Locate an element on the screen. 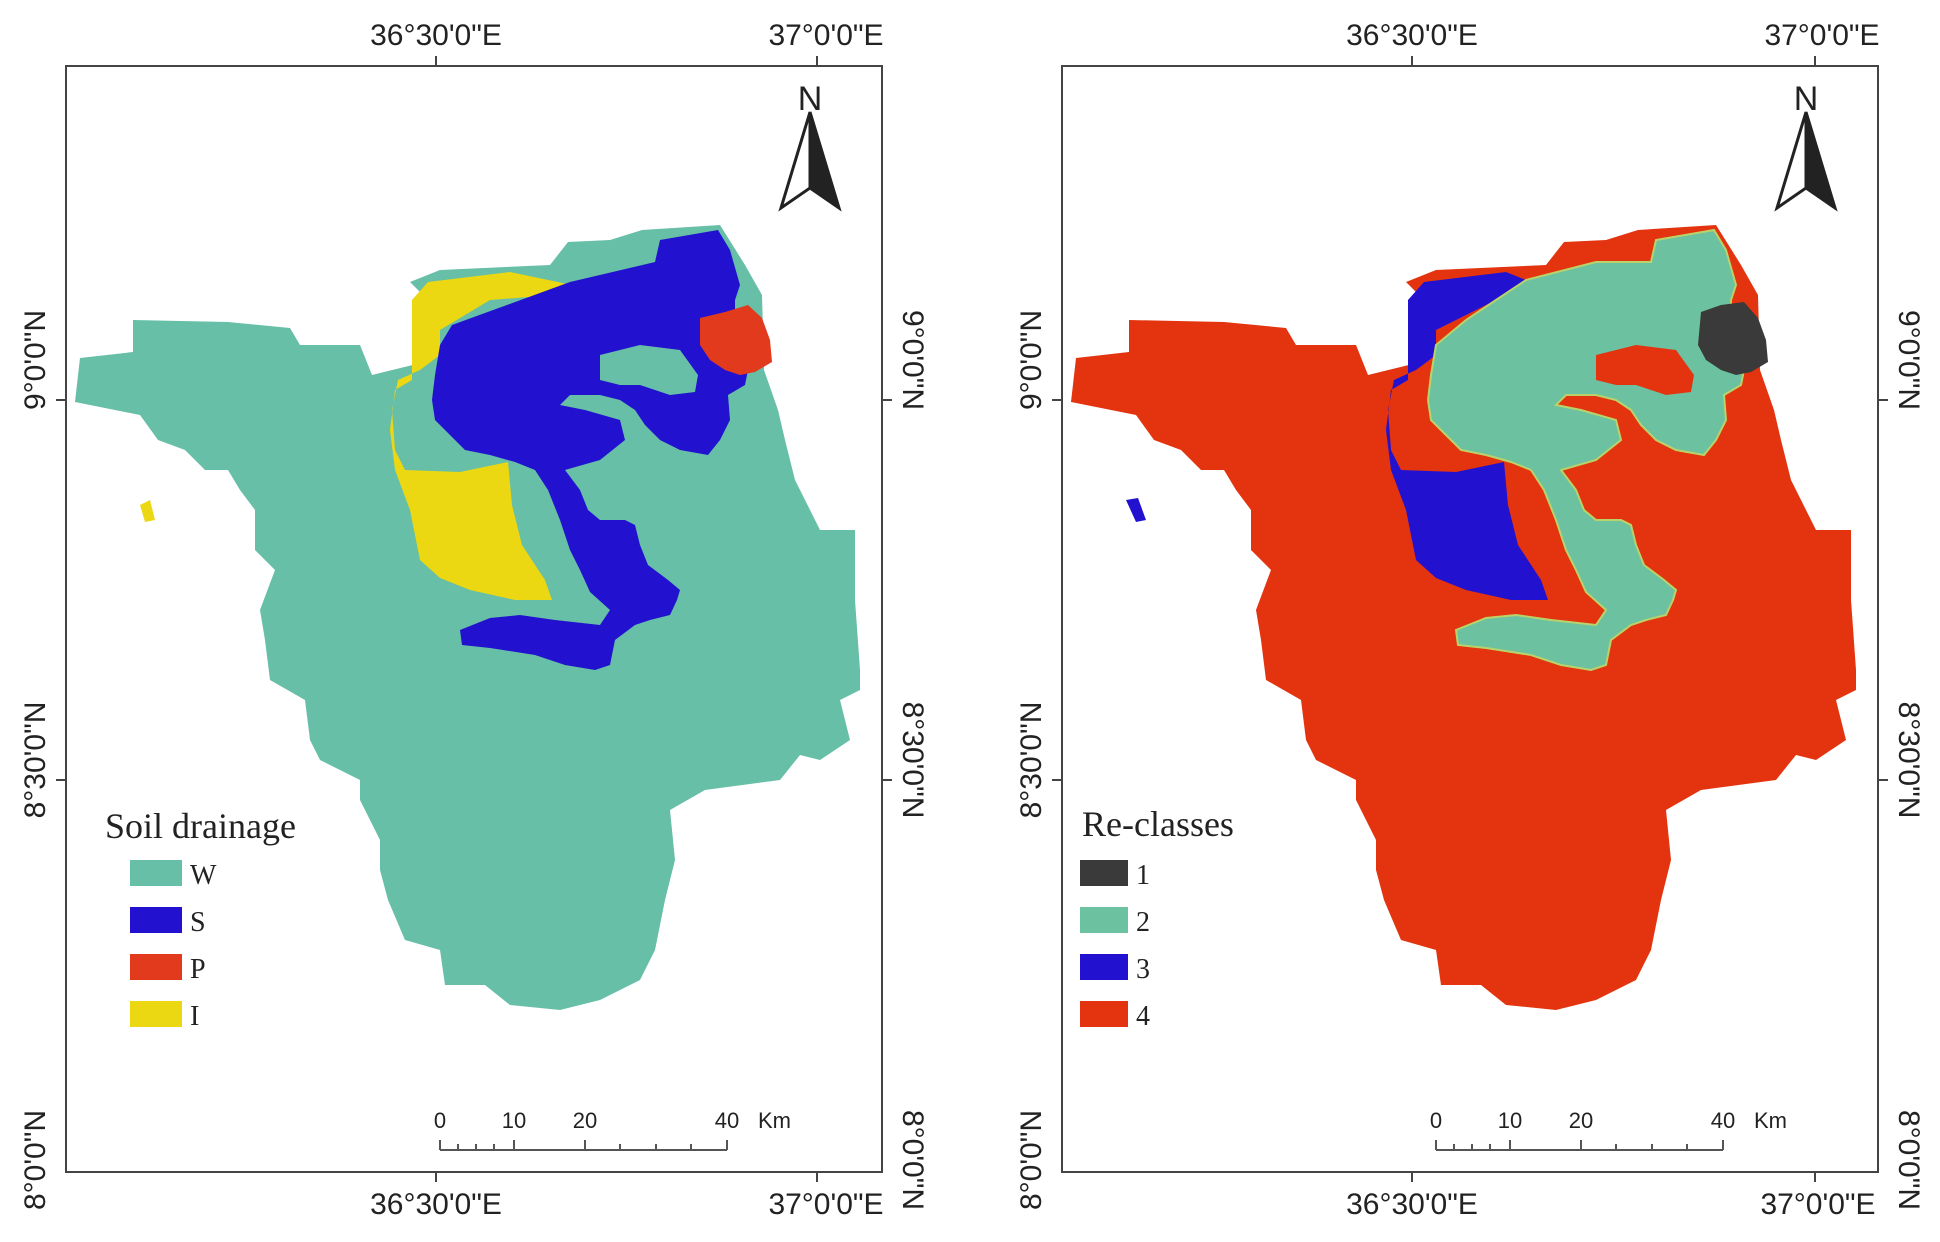  left-scale-bar: 0 10 20 40 Km is located at coordinates (612, 1129).